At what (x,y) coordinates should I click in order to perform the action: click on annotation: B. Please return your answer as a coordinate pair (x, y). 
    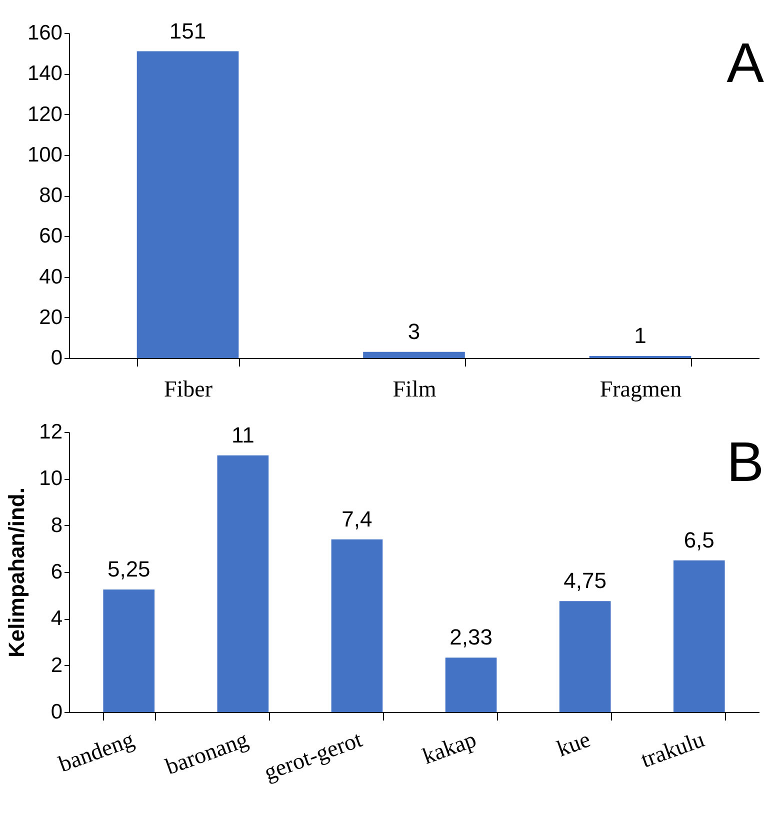
    Looking at the image, I should click on (745, 461).